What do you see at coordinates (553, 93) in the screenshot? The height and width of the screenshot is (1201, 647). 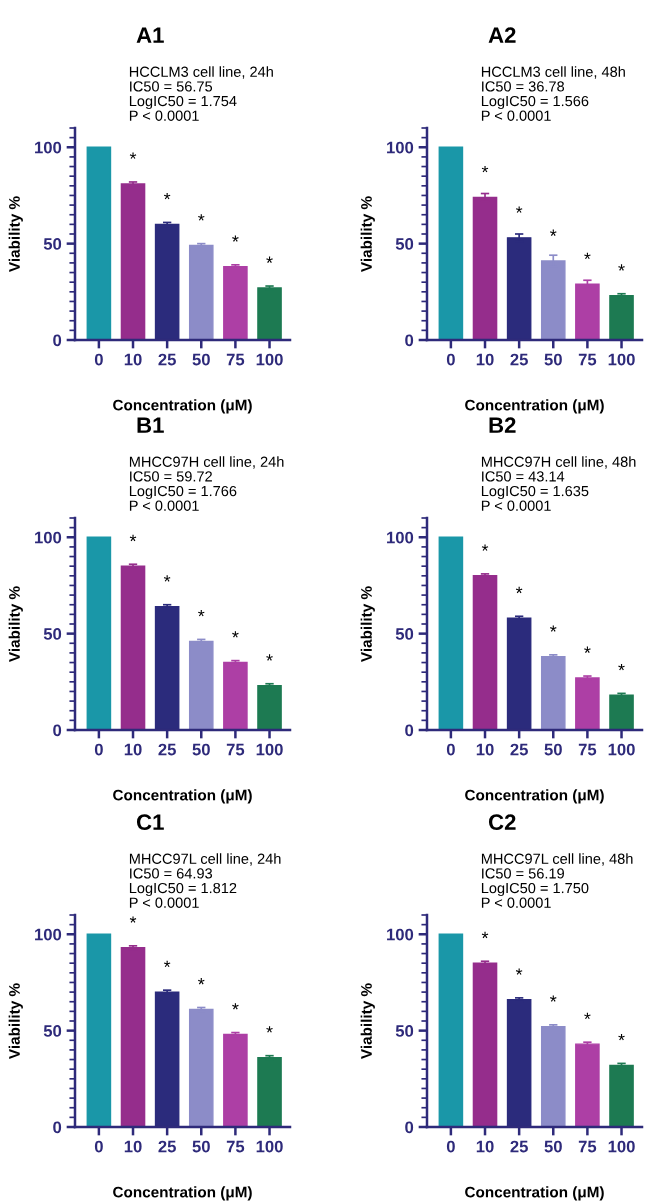 I see `chart-subtitle: HCCLM3 cell line, 48h IC50 = 36.78 LogIC50 = 1.566 P < 0.0001` at bounding box center [553, 93].